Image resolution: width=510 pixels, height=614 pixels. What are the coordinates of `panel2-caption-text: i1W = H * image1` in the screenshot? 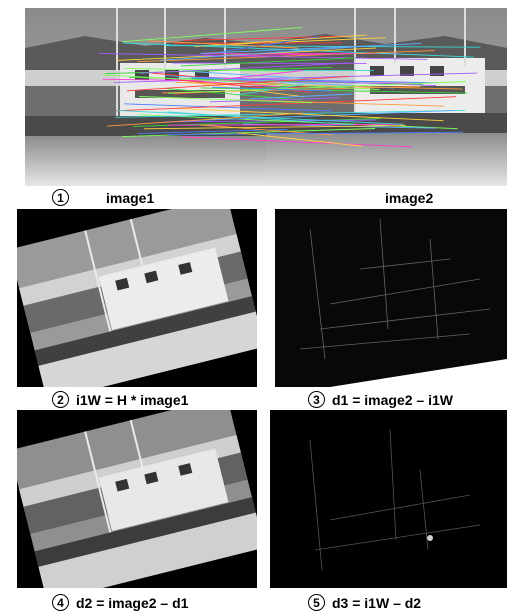 It's located at (132, 399).